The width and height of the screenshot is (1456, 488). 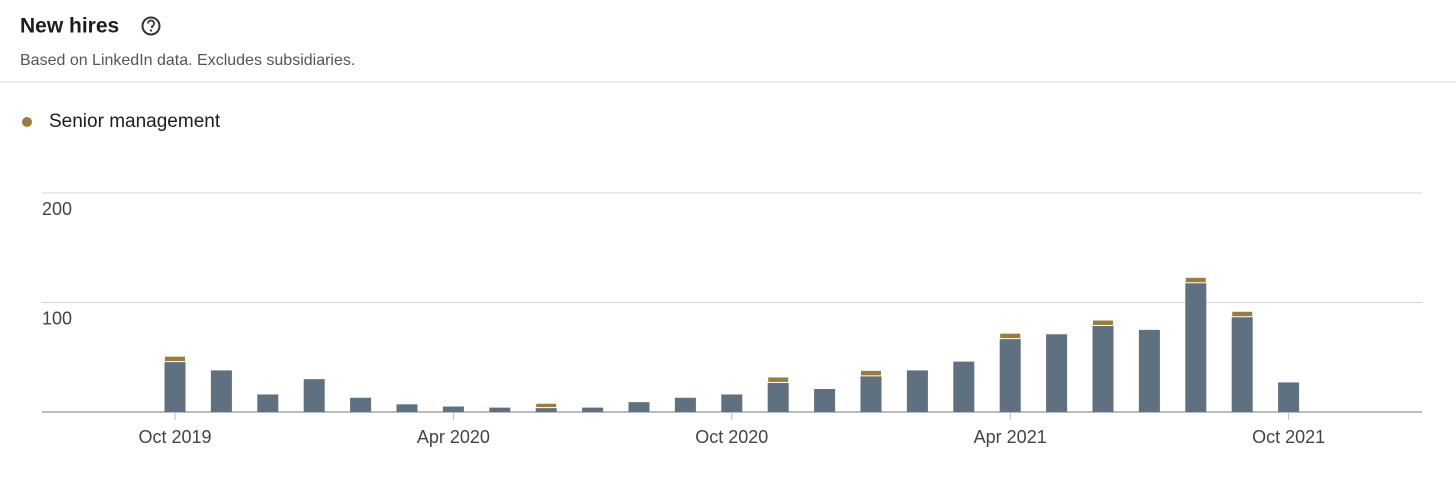 I want to click on x-tick-label: Oct 2019, so click(x=174, y=437).